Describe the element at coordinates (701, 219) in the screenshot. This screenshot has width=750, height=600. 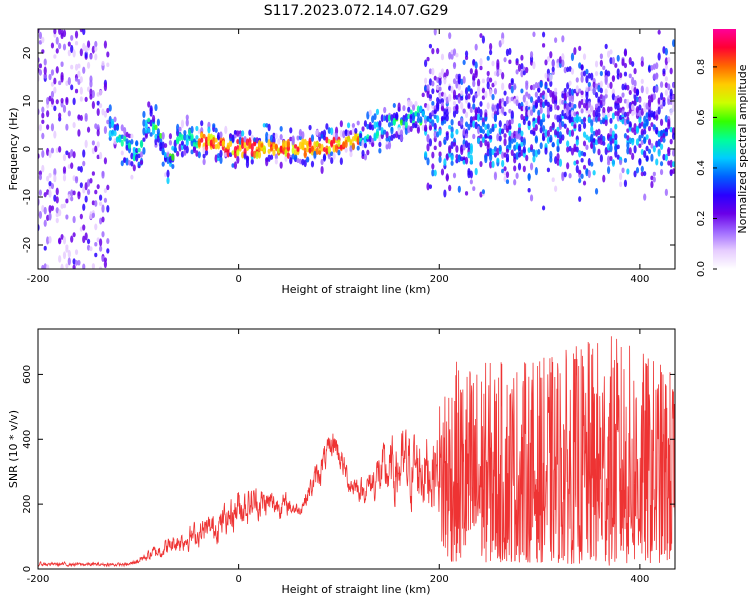
I see `colorbar-tick-label: 0.2` at that location.